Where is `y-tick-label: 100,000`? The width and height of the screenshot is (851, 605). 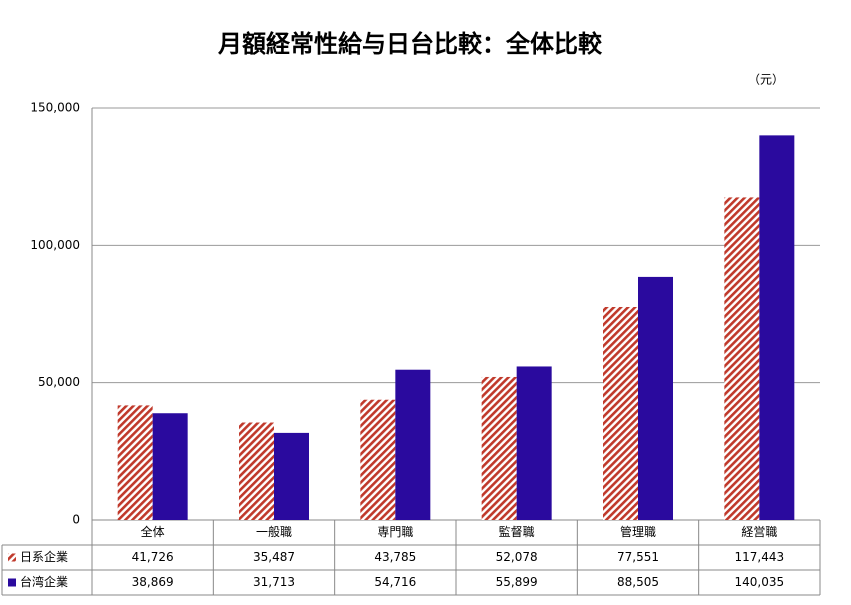 y-tick-label: 100,000 is located at coordinates (55, 245).